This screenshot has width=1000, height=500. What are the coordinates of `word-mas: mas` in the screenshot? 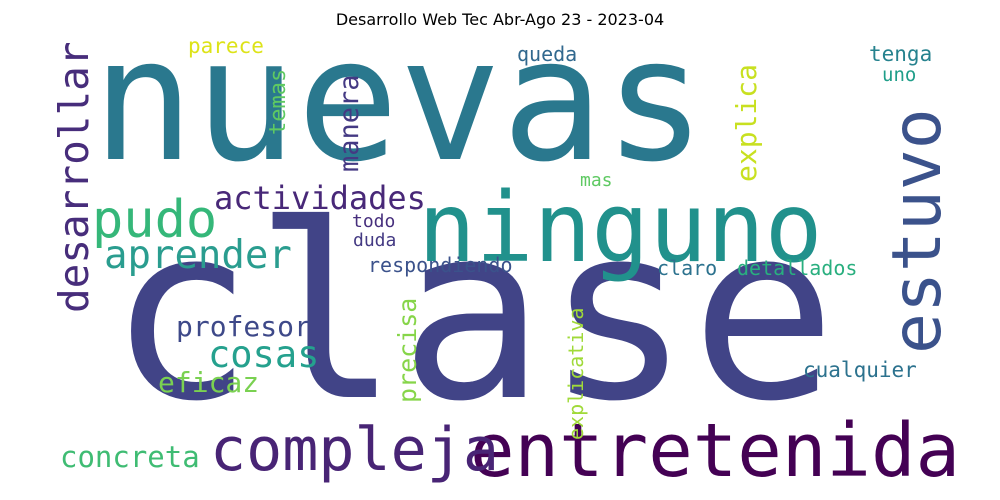 It's located at (596, 180).